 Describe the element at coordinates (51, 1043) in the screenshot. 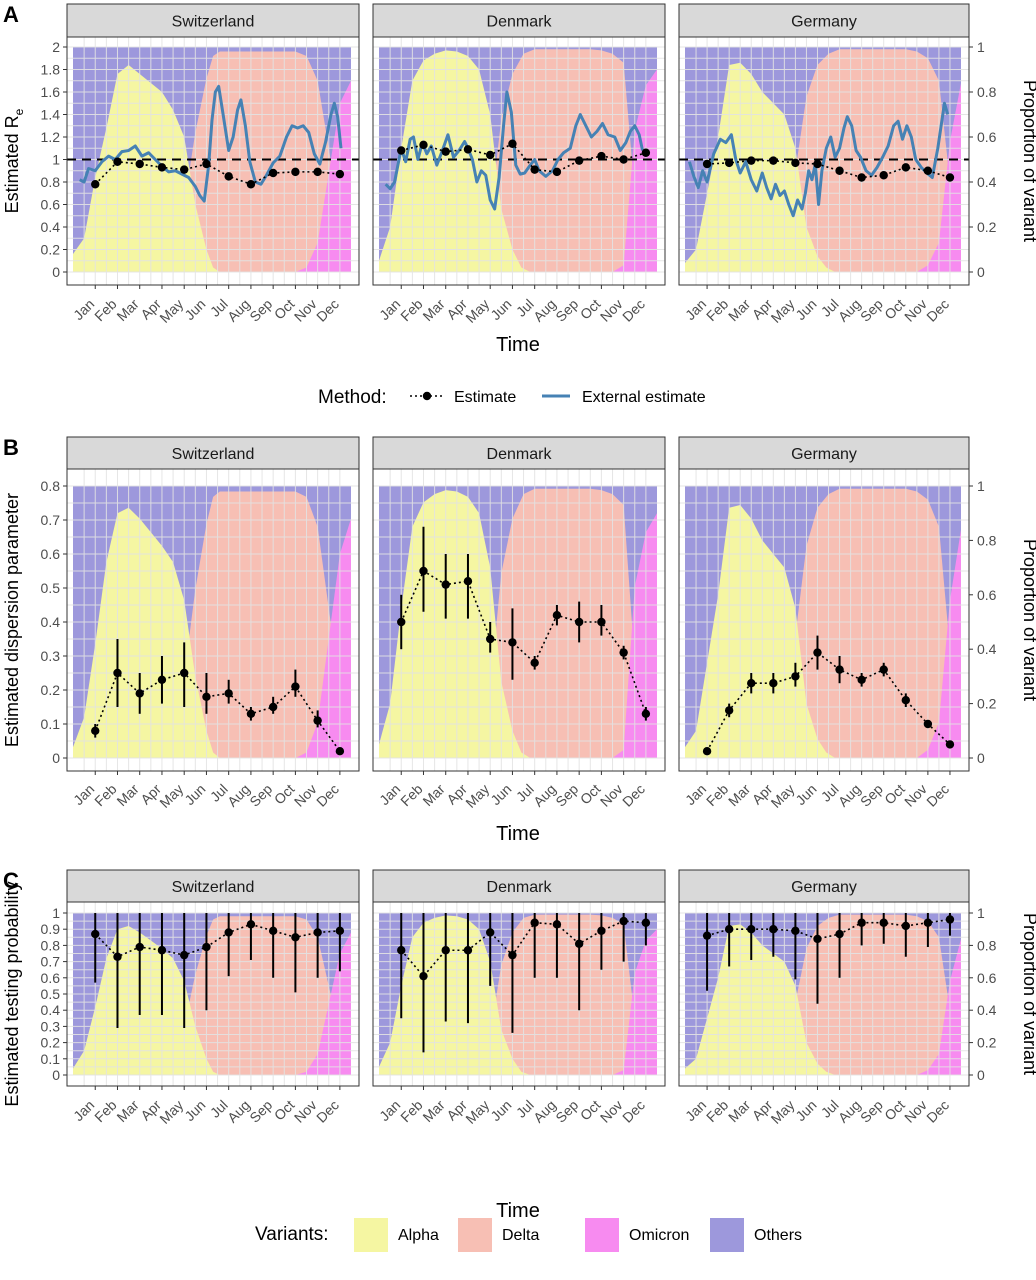

I see `y-tick-label: 0.2` at that location.